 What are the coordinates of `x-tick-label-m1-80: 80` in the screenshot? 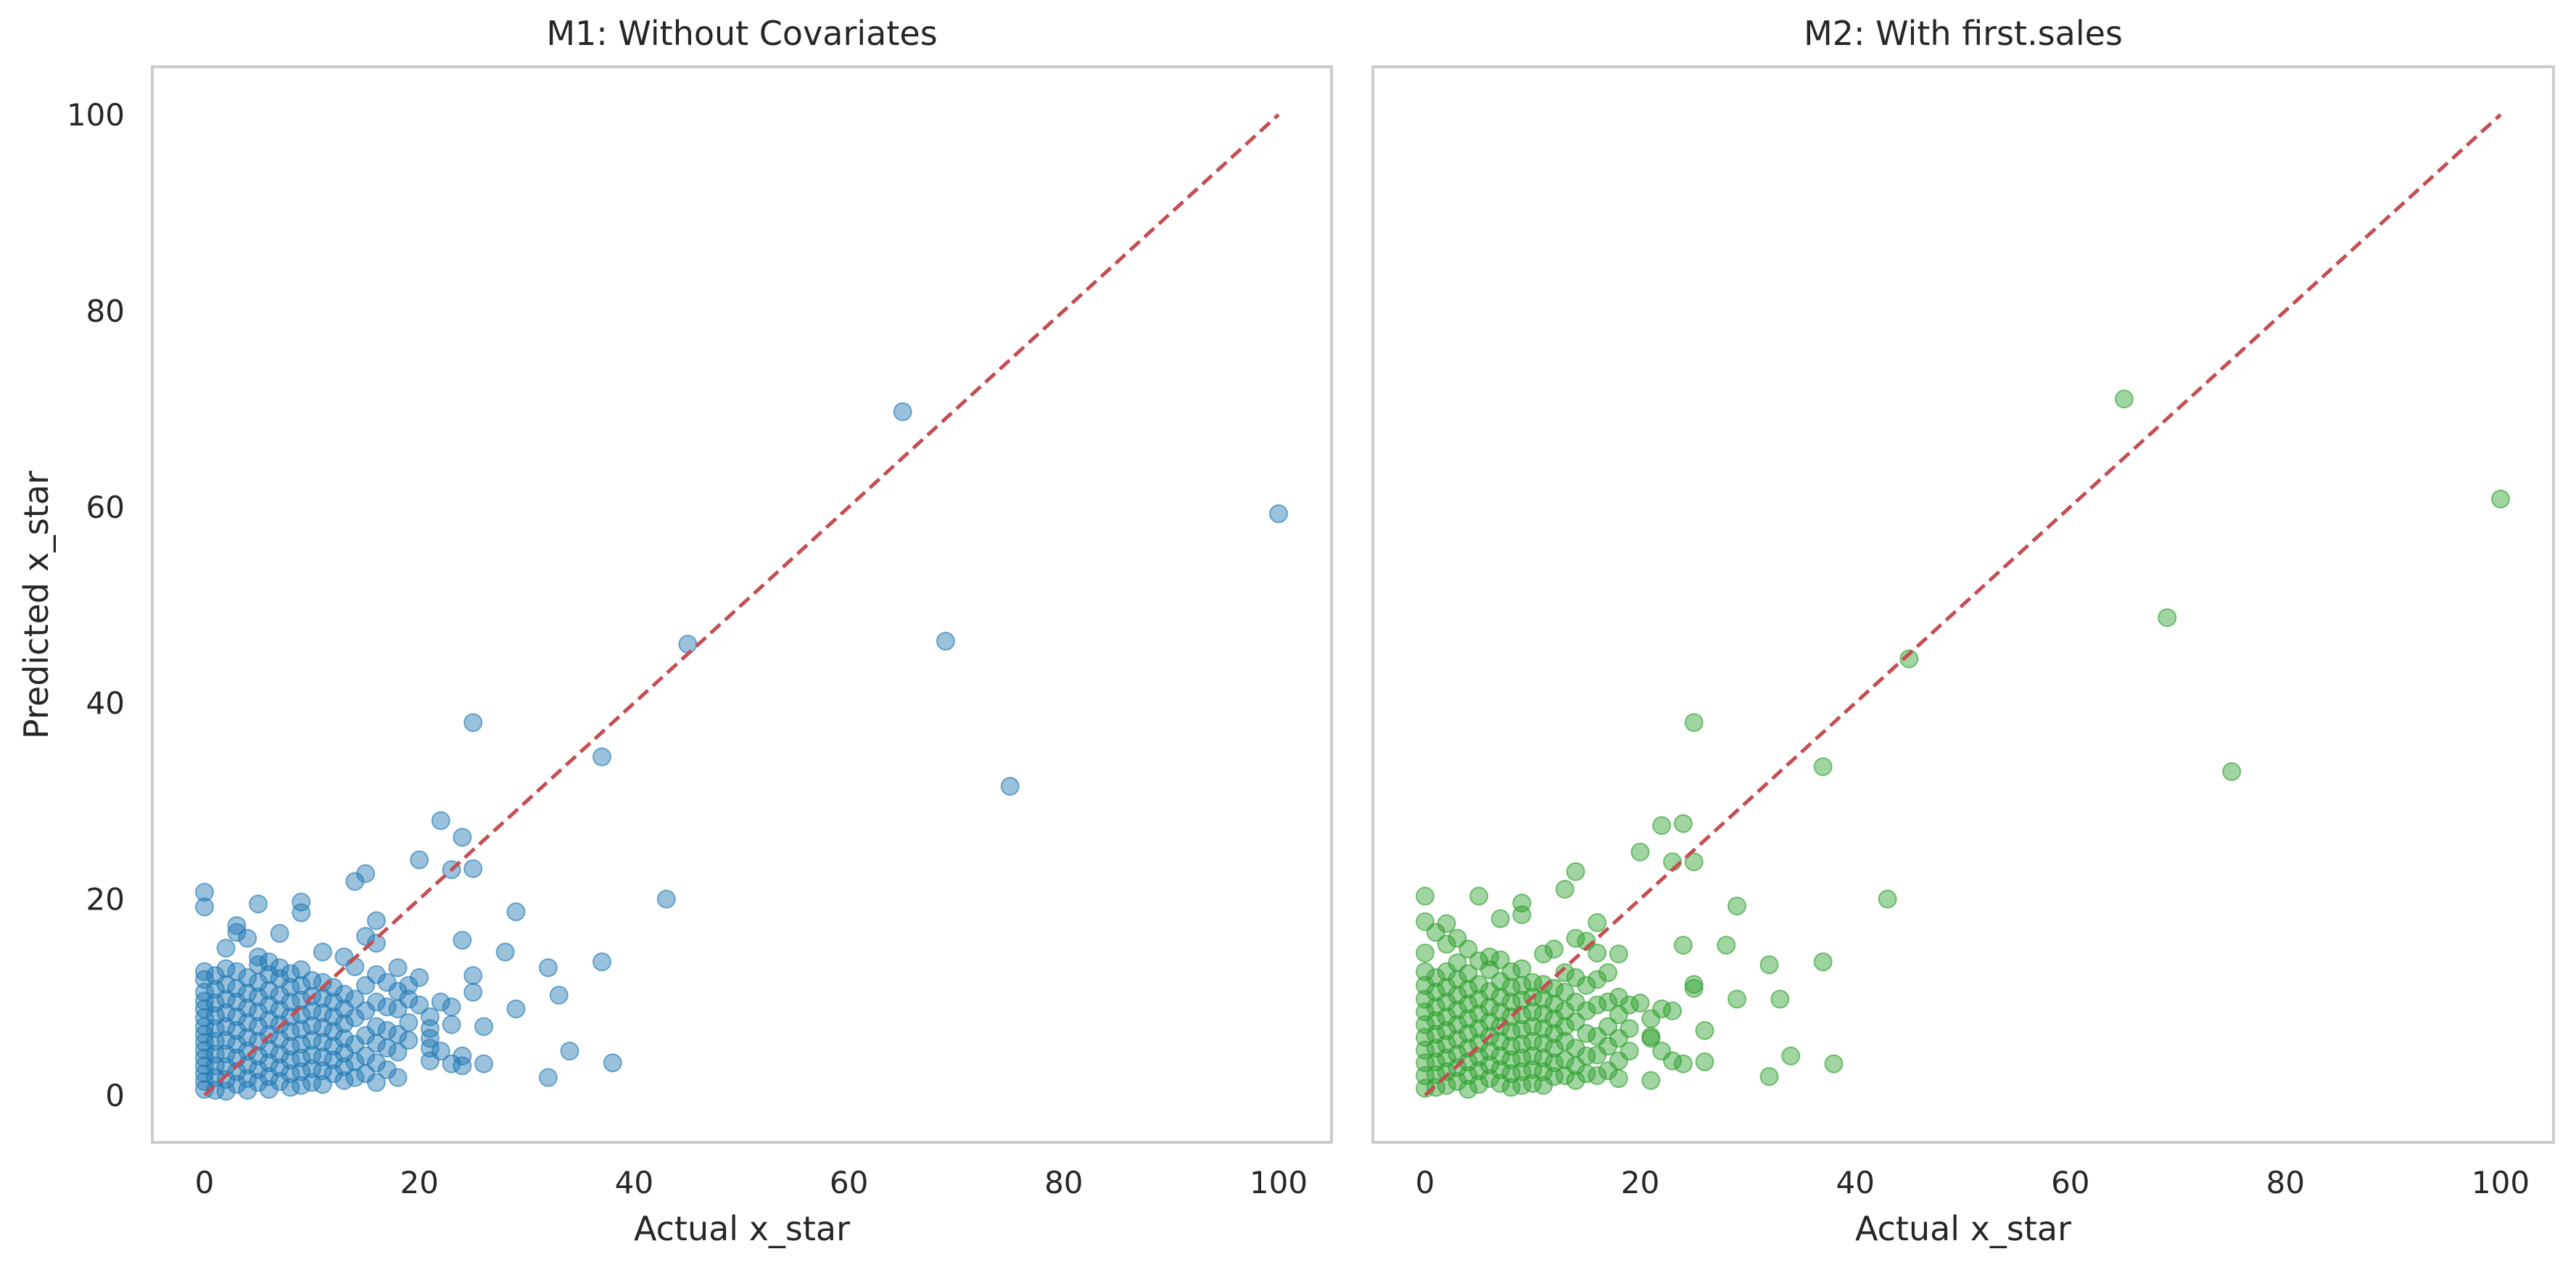 It's located at (1063, 1182).